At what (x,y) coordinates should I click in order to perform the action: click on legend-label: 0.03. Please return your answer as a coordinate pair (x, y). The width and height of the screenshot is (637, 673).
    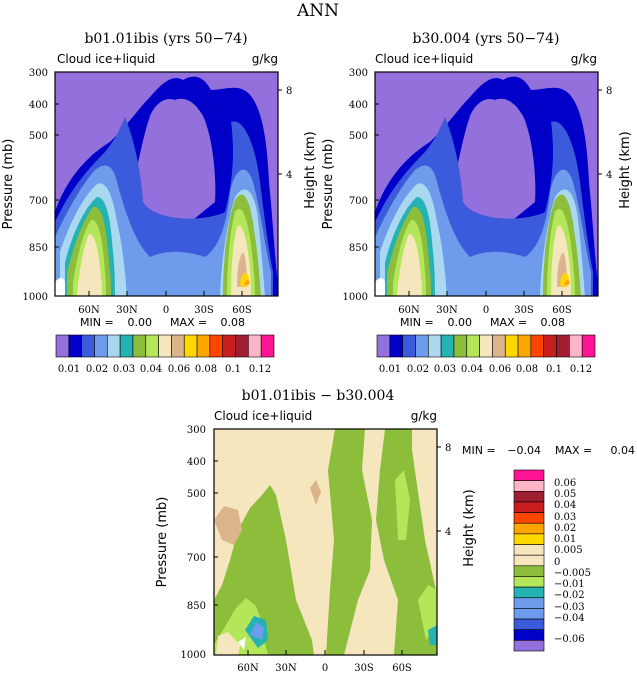
    Looking at the image, I should click on (565, 517).